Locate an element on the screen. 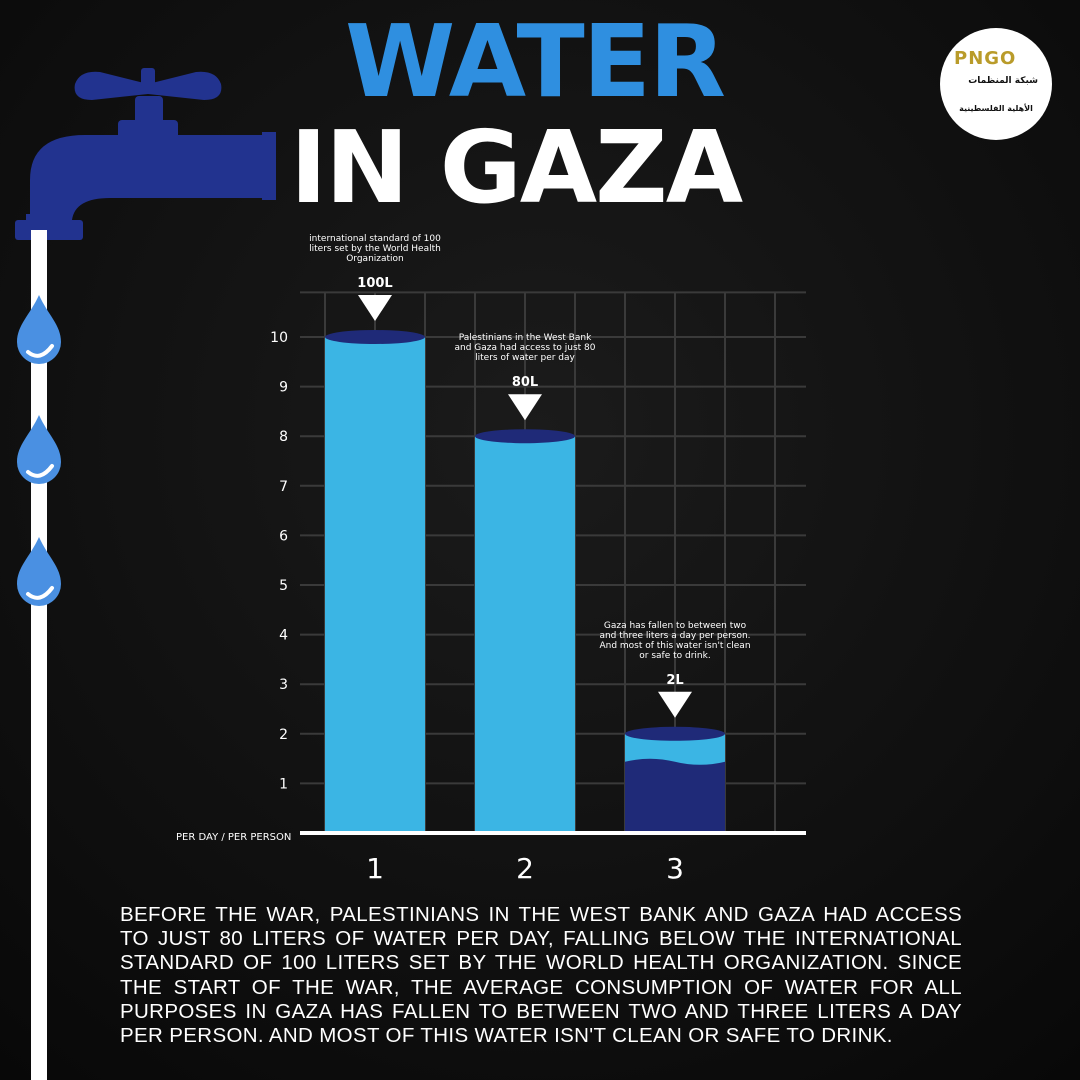 This screenshot has height=1080, width=1080. y-tick-label: 9 is located at coordinates (283, 388).